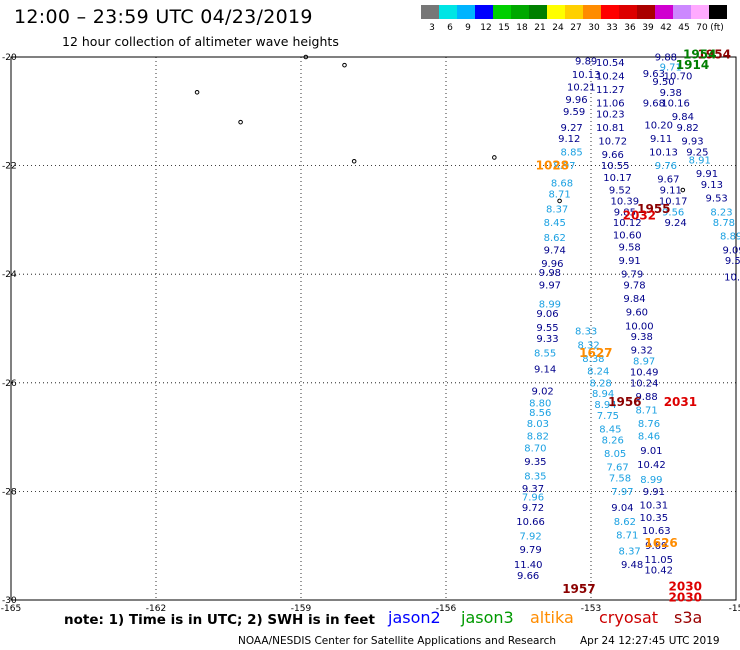  I want to click on wave-height-point: 9.37, so click(533, 489).